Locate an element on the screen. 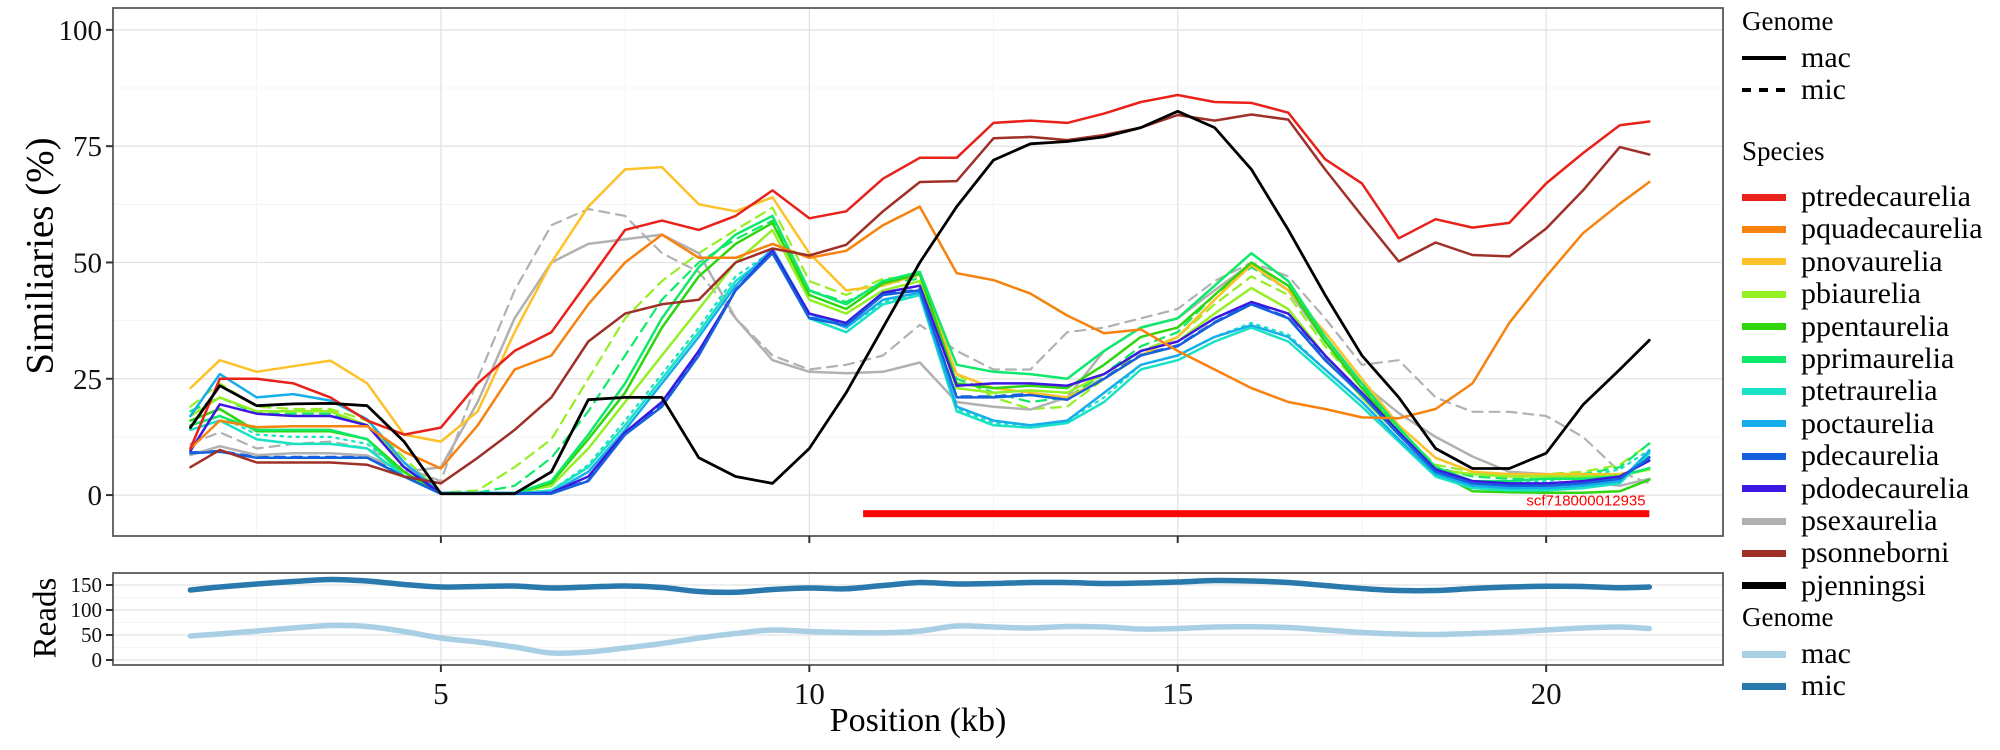  legend-species-ppentaurelia: ppentaurelia is located at coordinates (1845, 327).